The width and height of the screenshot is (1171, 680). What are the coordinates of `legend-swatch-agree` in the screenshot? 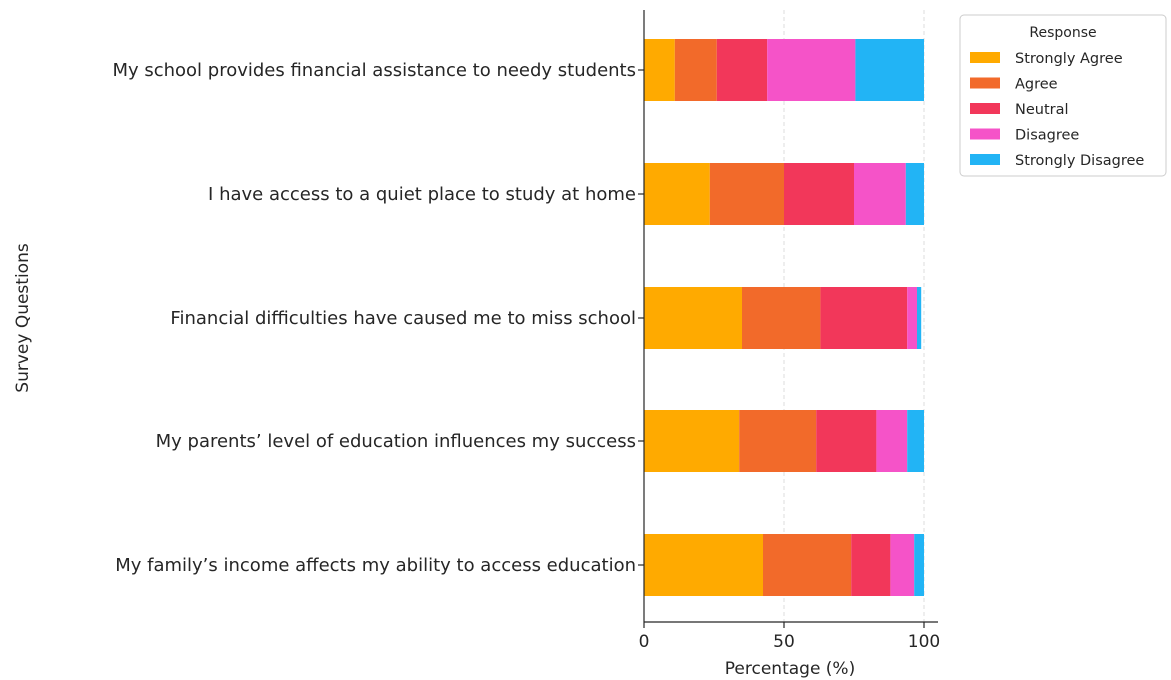 It's located at (985, 83).